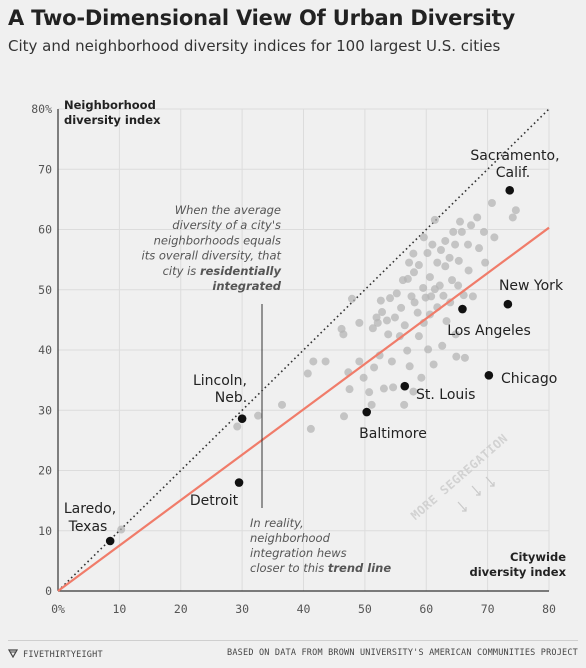  I want to click on city-label: Los Angeles, so click(489, 331).